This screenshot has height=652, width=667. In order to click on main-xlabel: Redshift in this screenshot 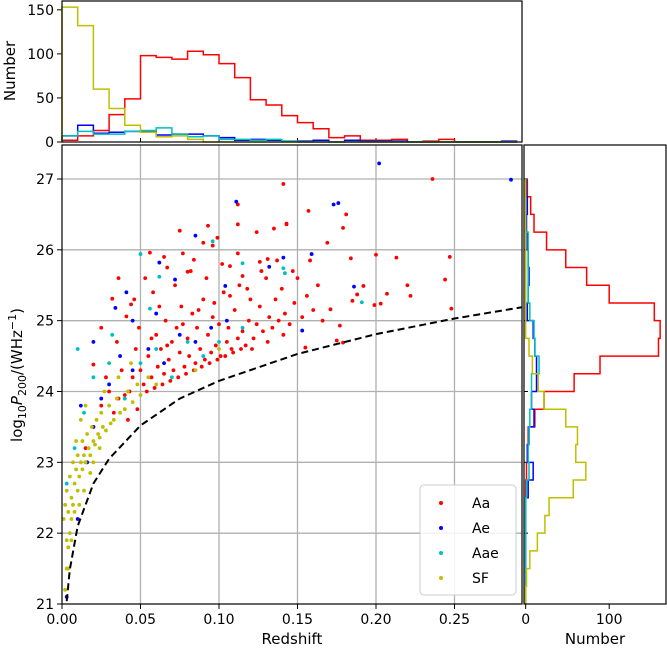, I will do `click(292, 639)`.